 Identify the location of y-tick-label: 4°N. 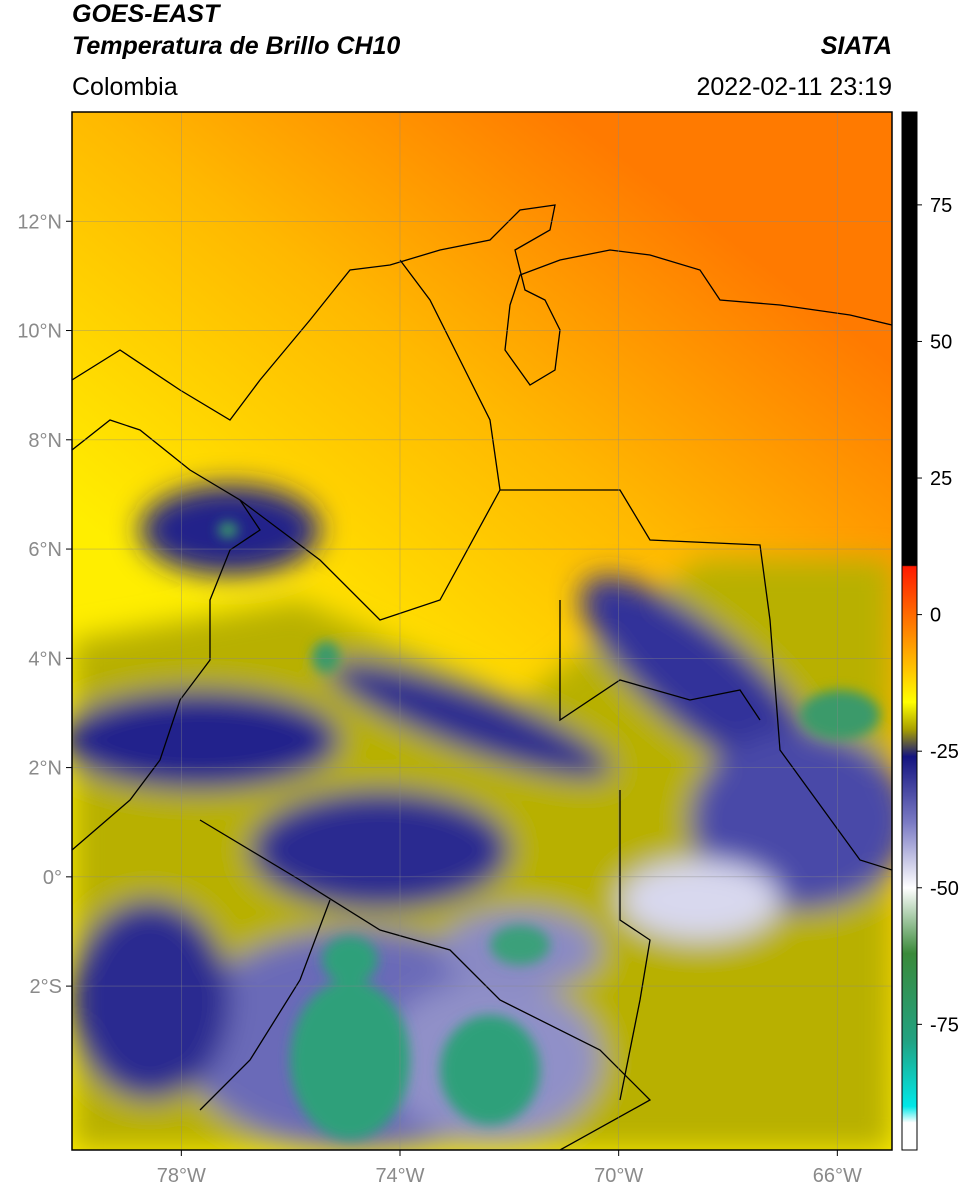
(45, 659).